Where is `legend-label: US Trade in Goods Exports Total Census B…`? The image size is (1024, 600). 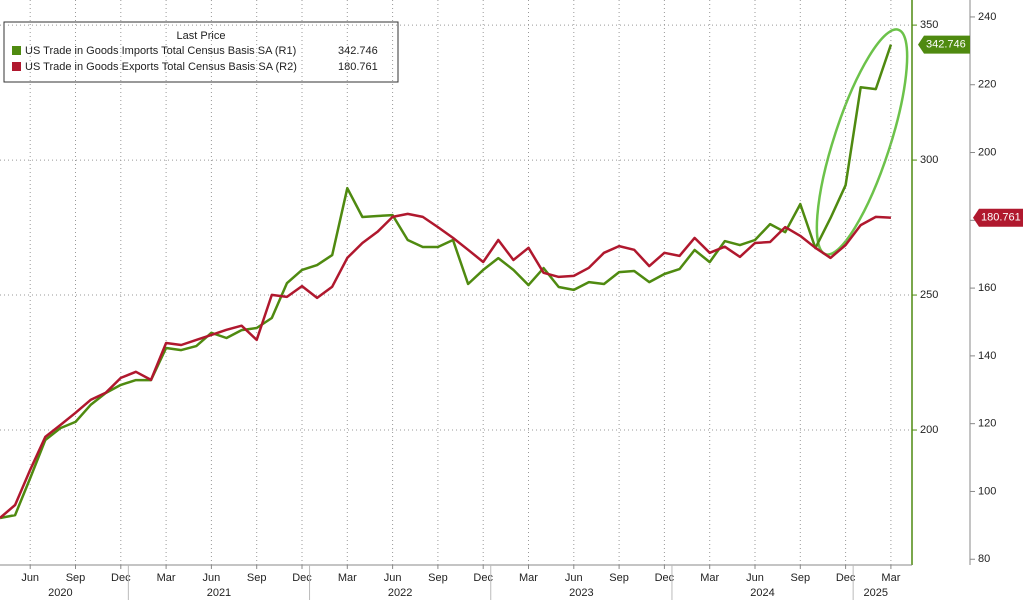 legend-label: US Trade in Goods Exports Total Census B… is located at coordinates (161, 67).